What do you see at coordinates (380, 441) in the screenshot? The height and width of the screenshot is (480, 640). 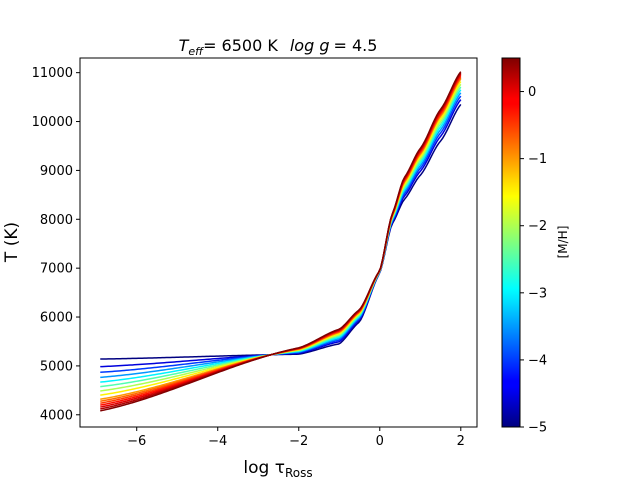 I see `x-tick-label: 0` at bounding box center [380, 441].